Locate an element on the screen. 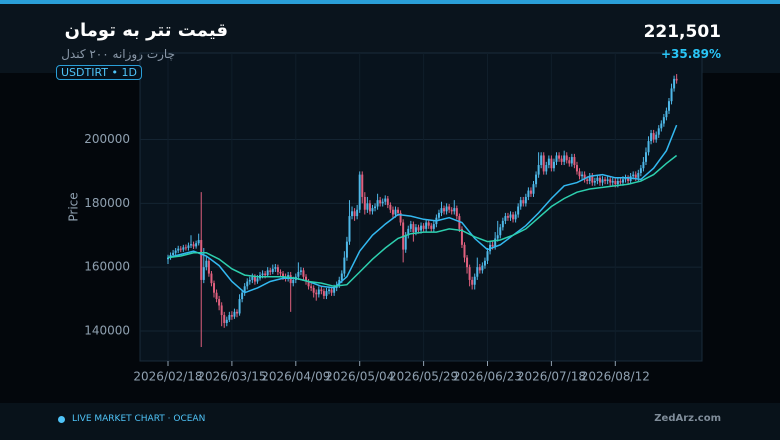 The height and width of the screenshot is (440, 780). footer is located at coordinates (390, 421).